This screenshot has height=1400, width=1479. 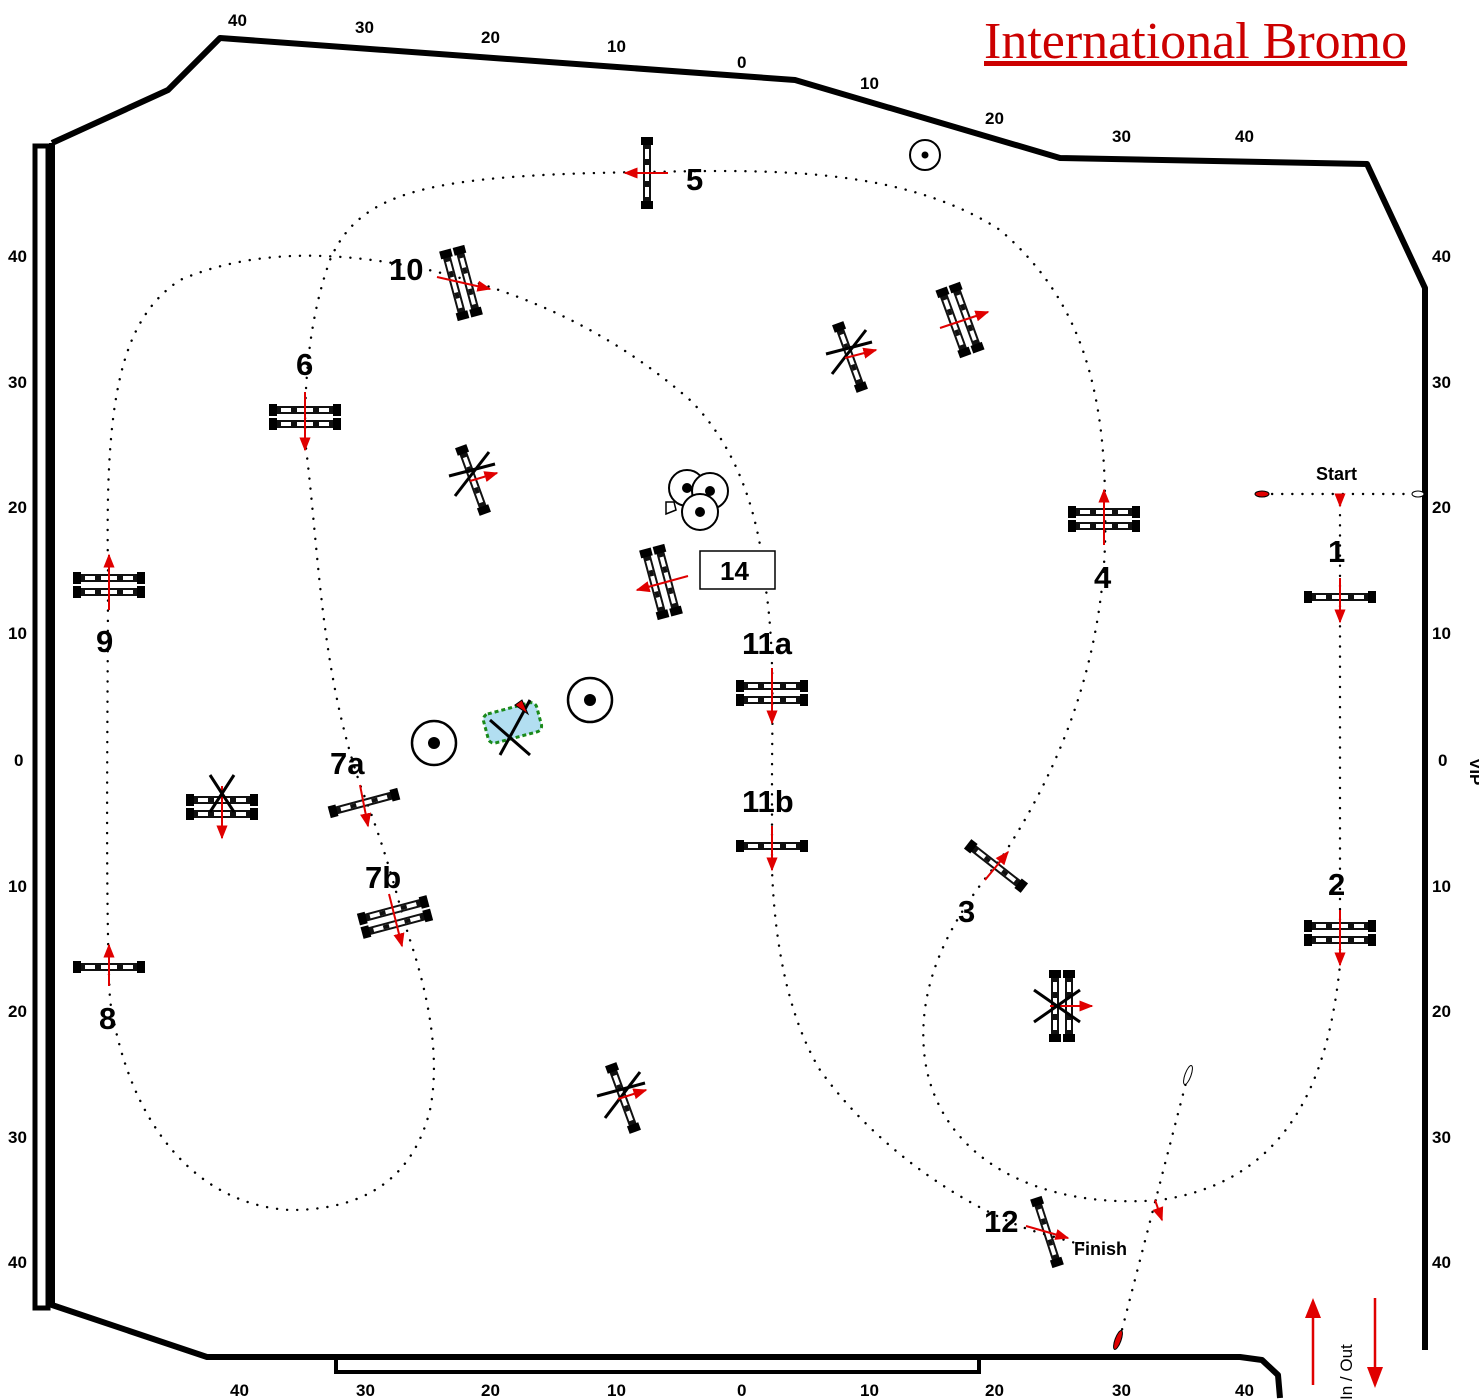 I want to click on ruler-bottom: 40 30 20 10 0 10 20 30 40, so click(x=742, y=1390).